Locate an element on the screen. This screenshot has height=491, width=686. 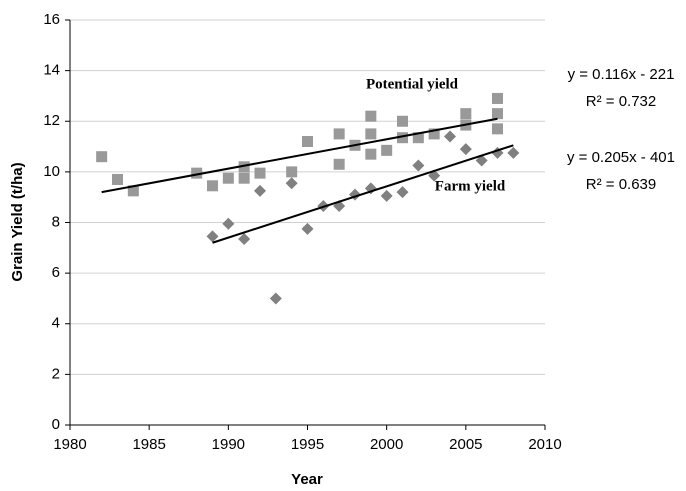
series-label: Farm yield is located at coordinates (470, 186).